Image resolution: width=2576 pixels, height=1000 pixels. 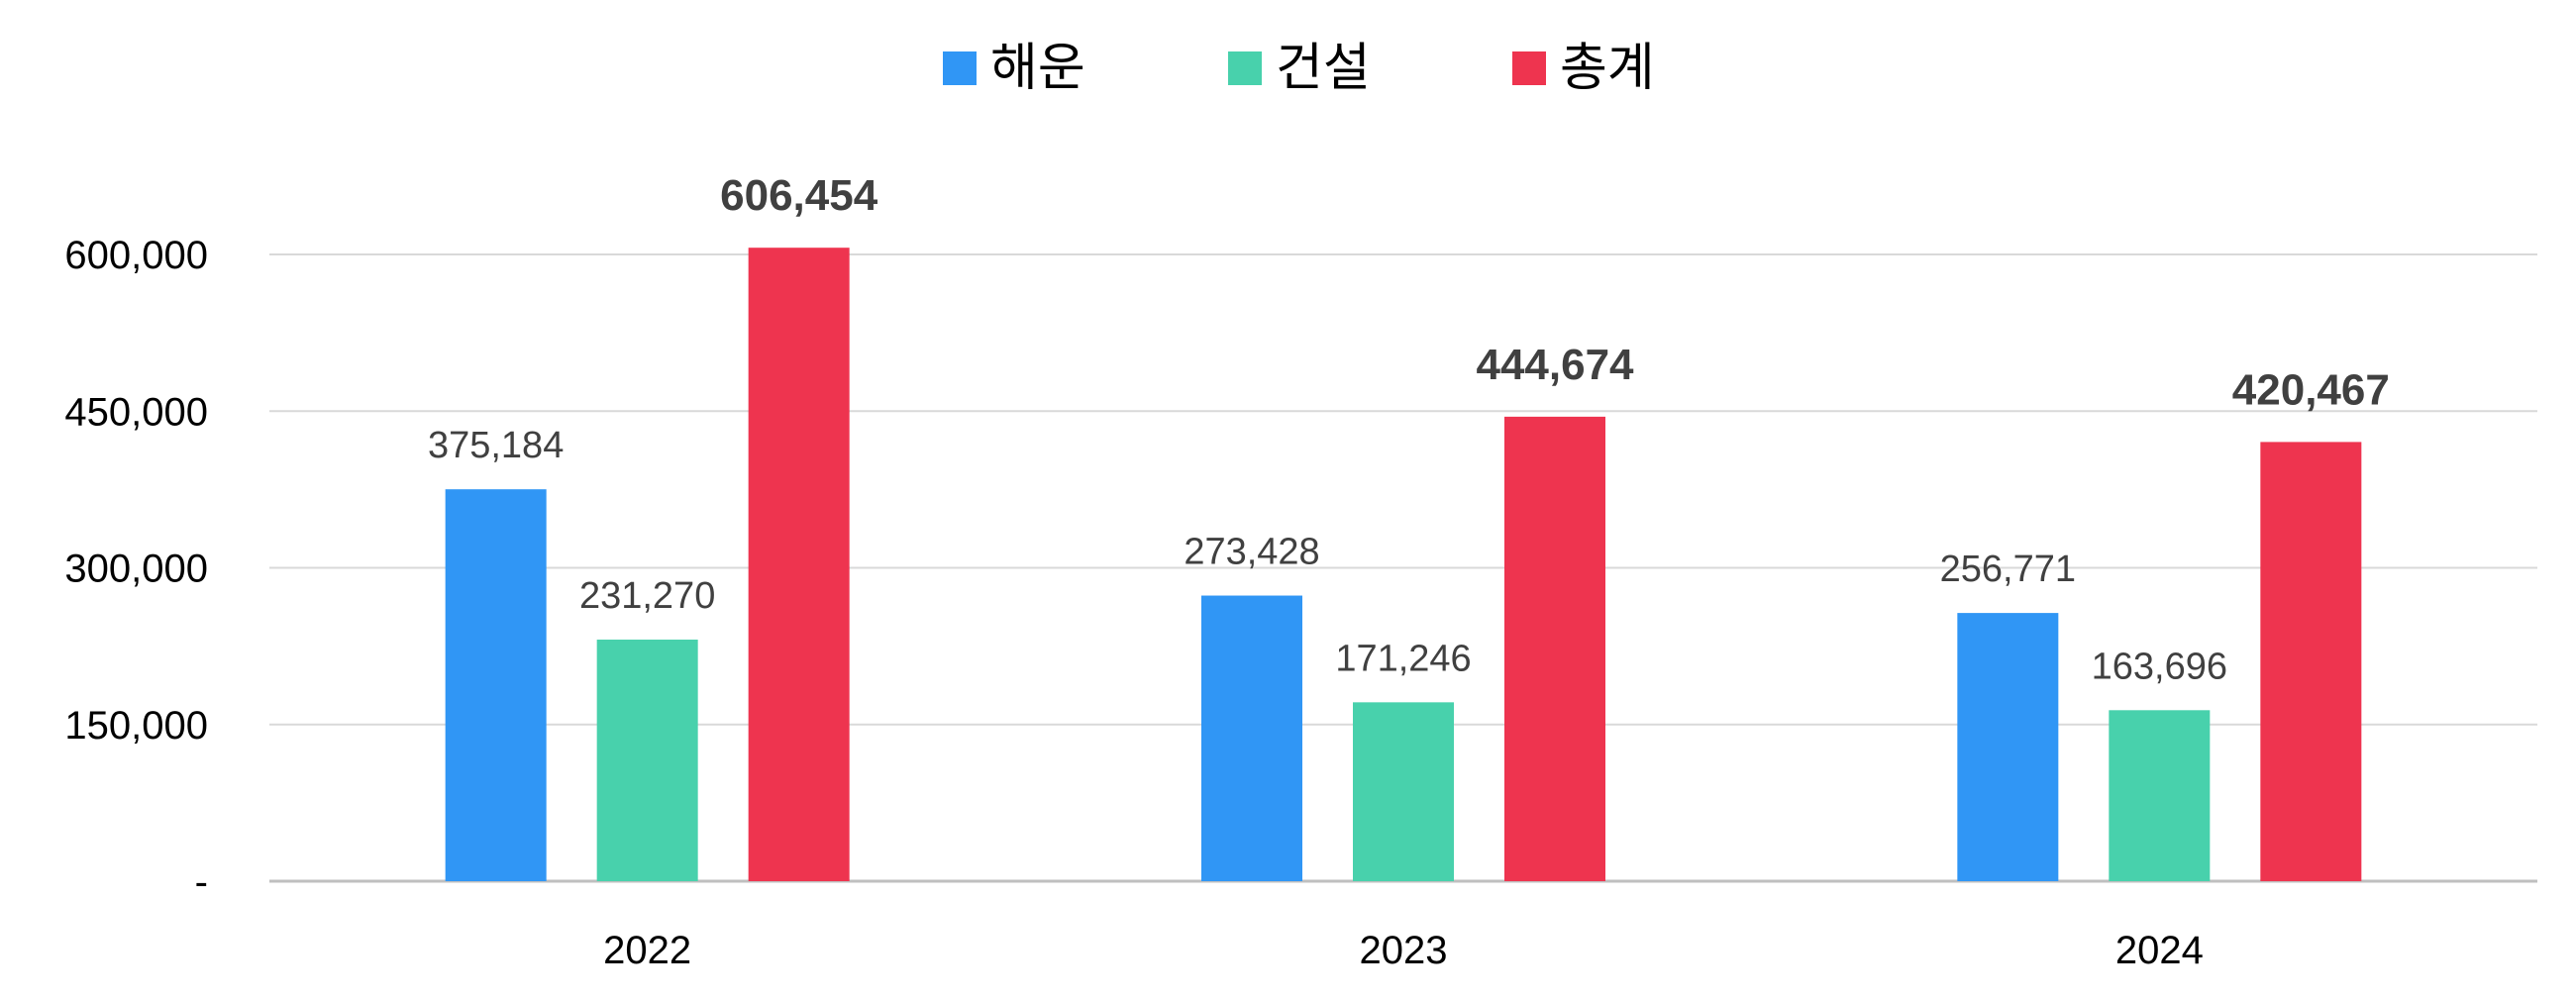 What do you see at coordinates (647, 596) in the screenshot?
I see `data-label: 231,270` at bounding box center [647, 596].